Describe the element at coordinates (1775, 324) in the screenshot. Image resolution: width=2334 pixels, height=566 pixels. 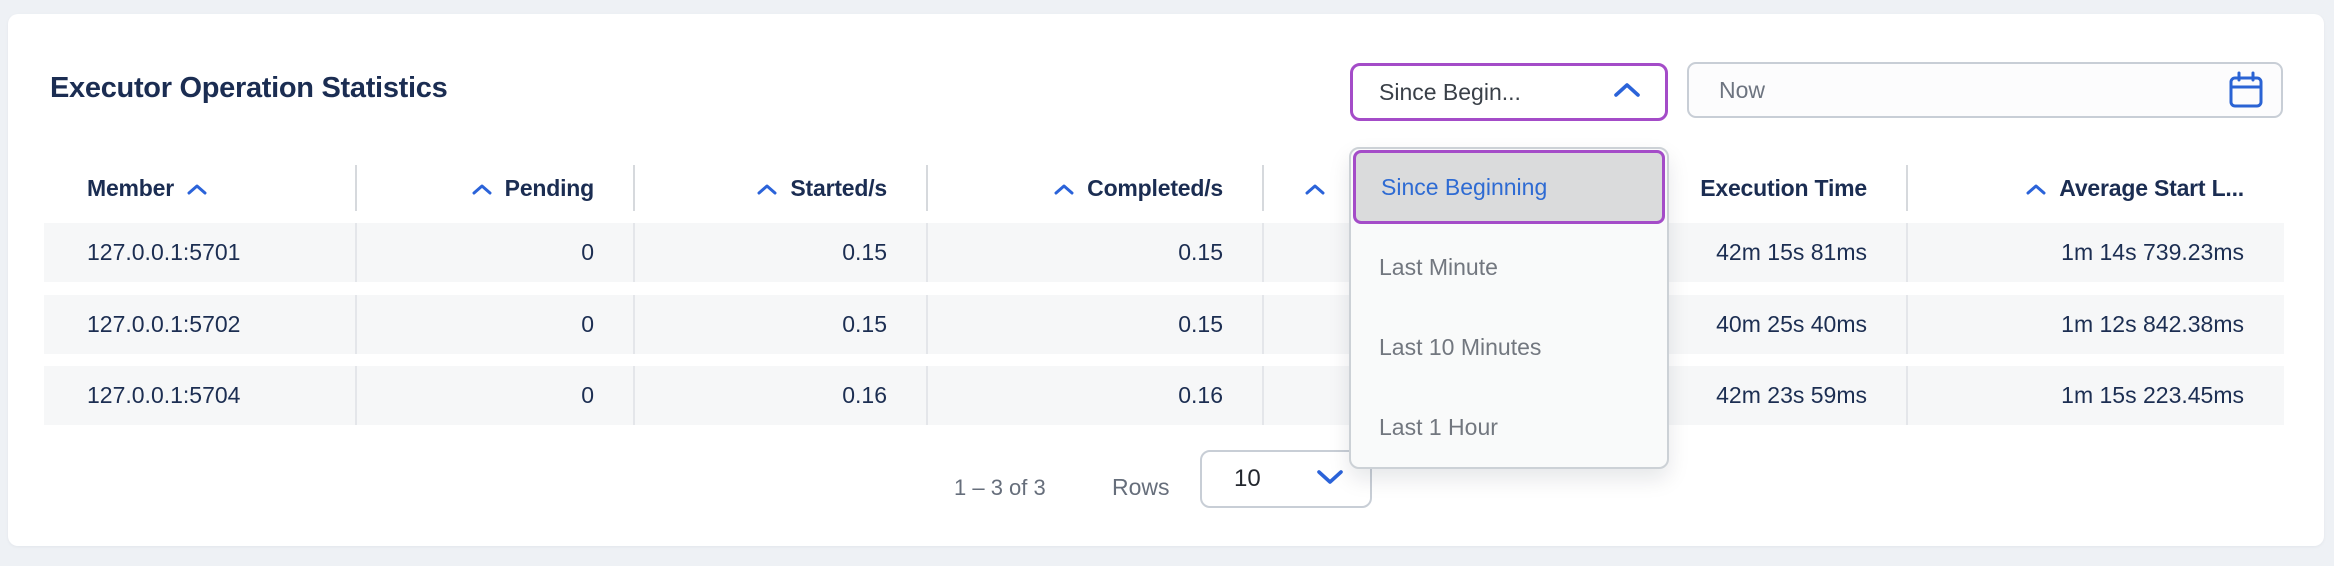
I see `cell-execution-time: 40m 25s 40ms` at that location.